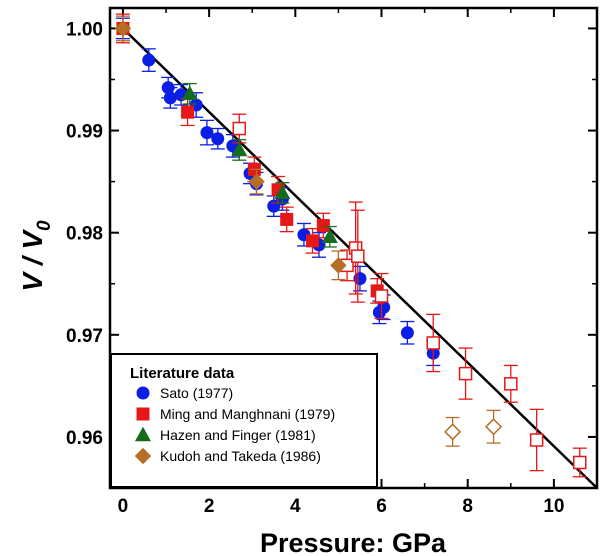 This screenshot has height=556, width=600. What do you see at coordinates (84, 336) in the screenshot?
I see `y-tick-label: 0.97` at bounding box center [84, 336].